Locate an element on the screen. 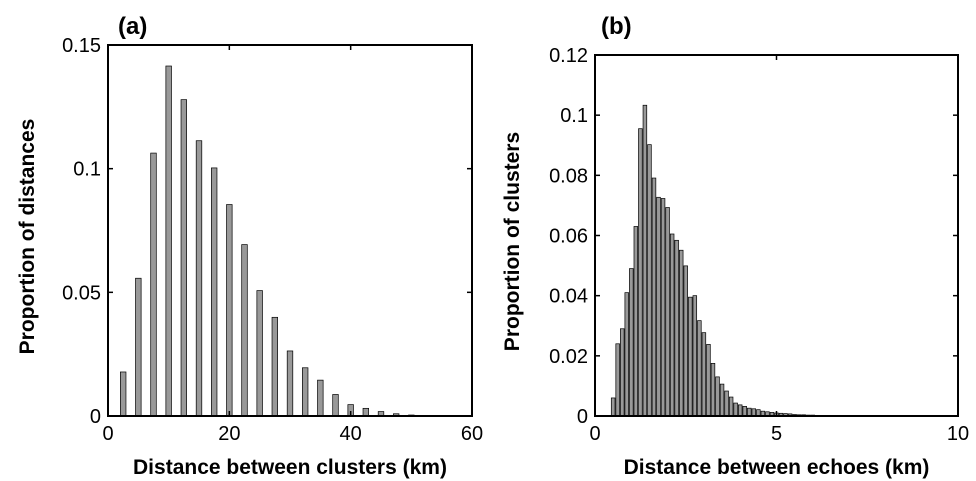  x-tick-label: 40 is located at coordinates (351, 434).